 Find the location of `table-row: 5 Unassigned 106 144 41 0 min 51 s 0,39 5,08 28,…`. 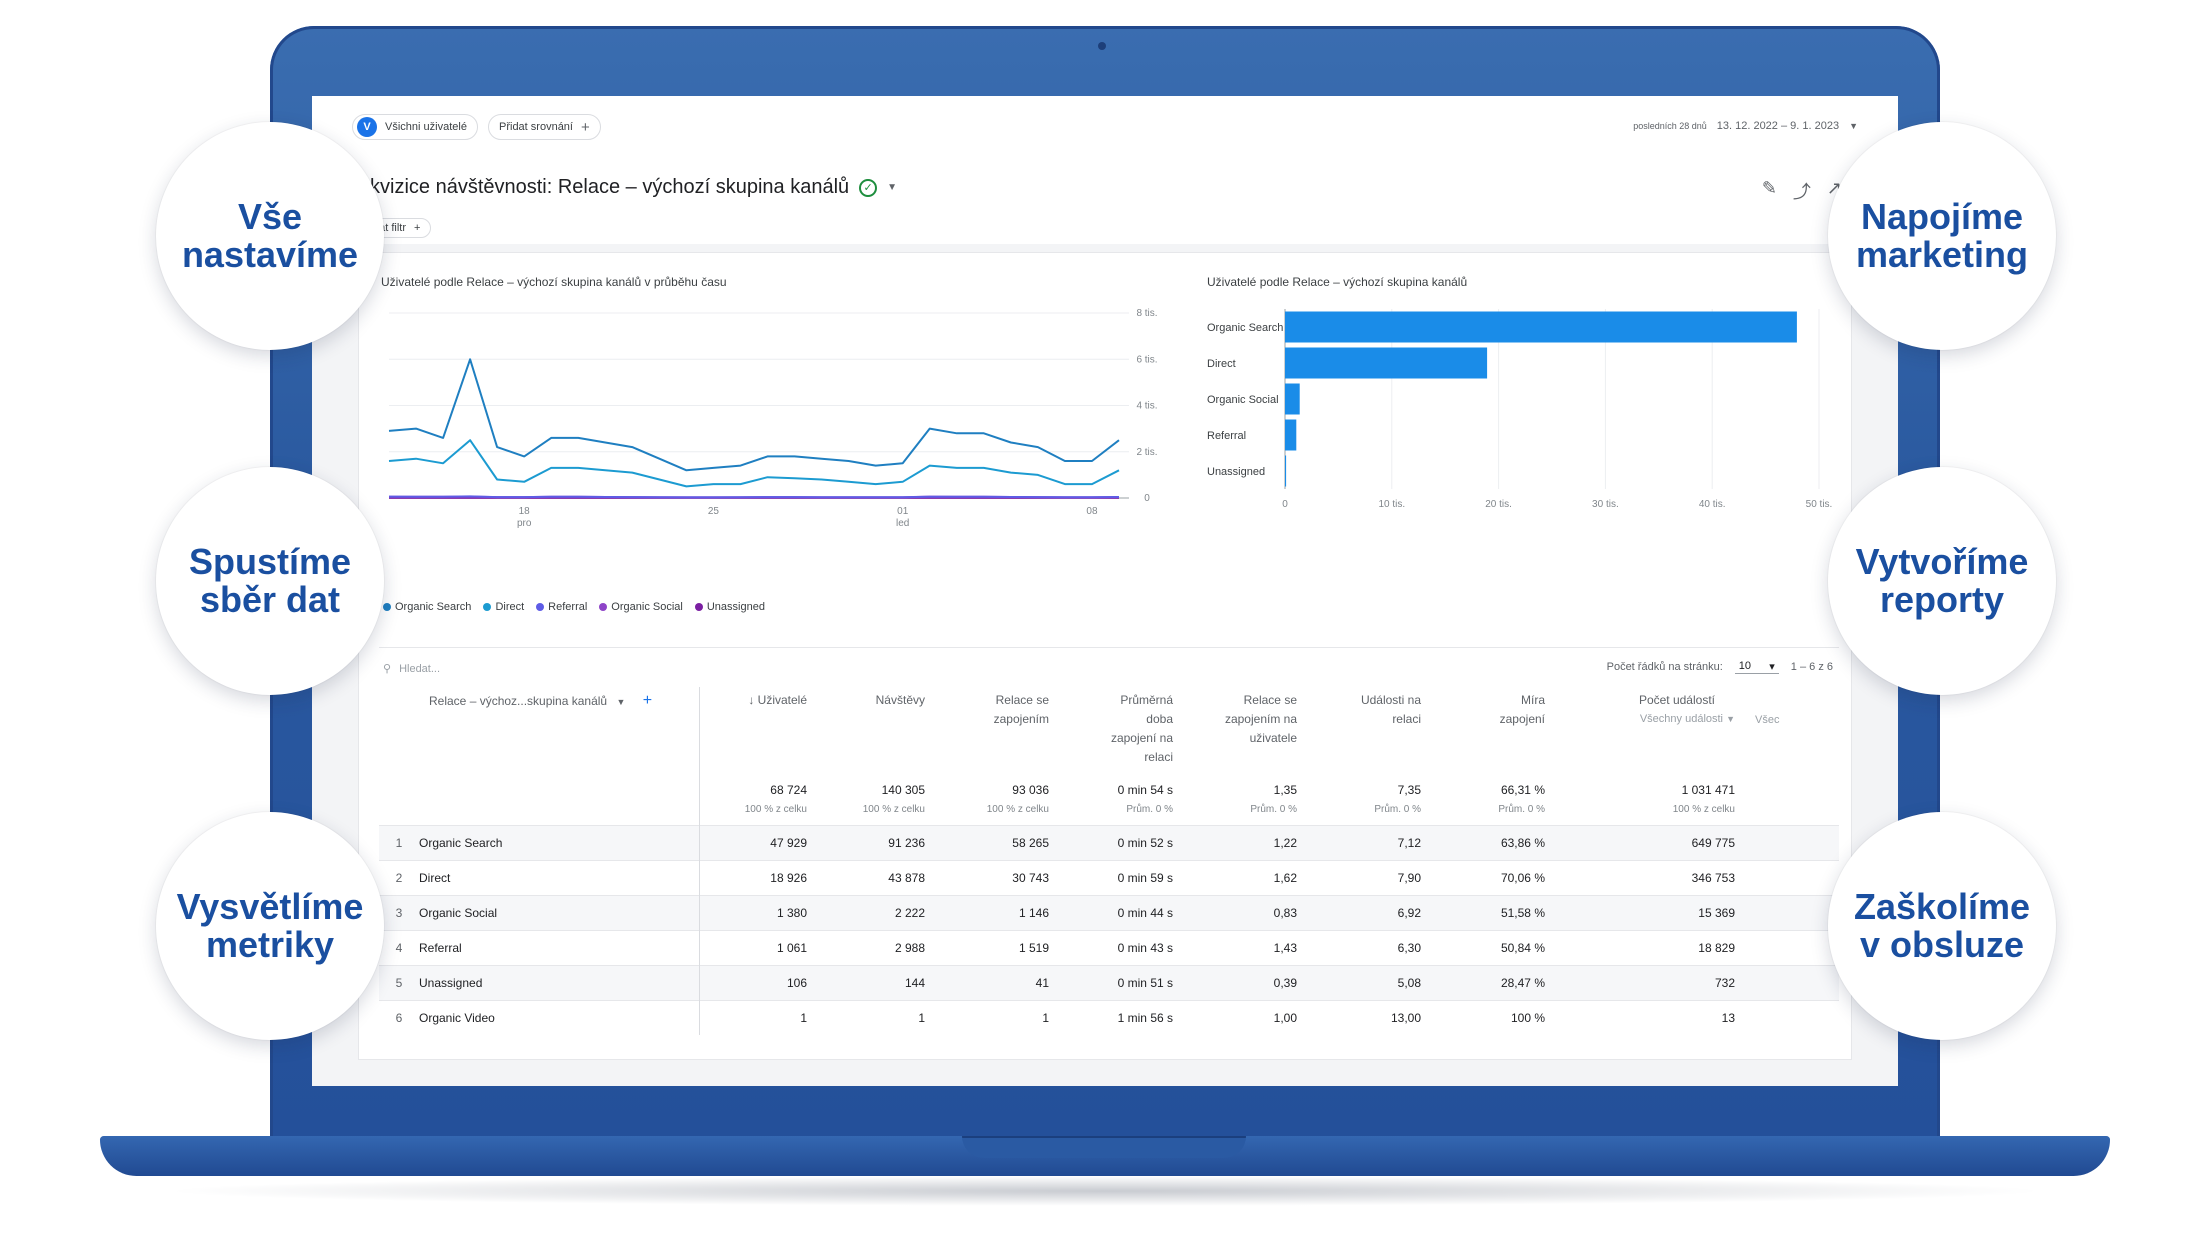

table-row: 5 Unassigned 106 144 41 0 min 51 s 0,39 5,08 28,… is located at coordinates (1109, 982).